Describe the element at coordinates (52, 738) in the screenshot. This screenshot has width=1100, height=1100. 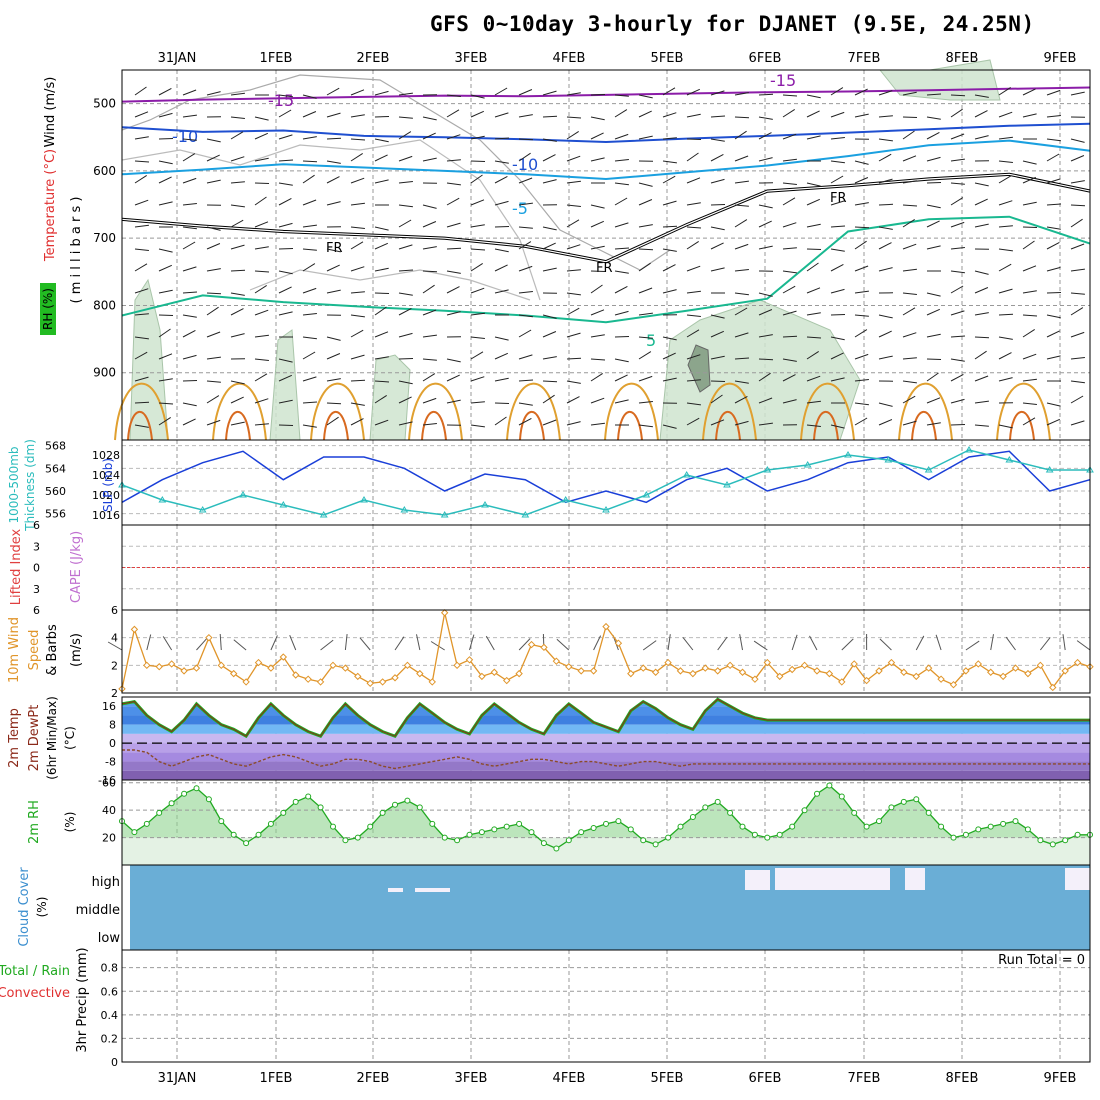
I see `axis-label-minmax: (6hr Min/Max)` at that location.